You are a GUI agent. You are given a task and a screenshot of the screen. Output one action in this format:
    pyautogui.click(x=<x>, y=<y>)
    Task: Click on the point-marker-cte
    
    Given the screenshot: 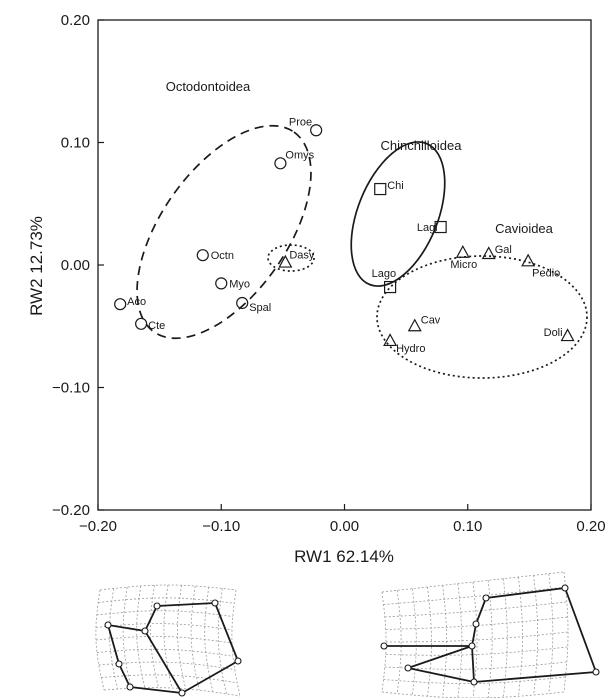 What is the action you would take?
    pyautogui.click(x=141, y=323)
    